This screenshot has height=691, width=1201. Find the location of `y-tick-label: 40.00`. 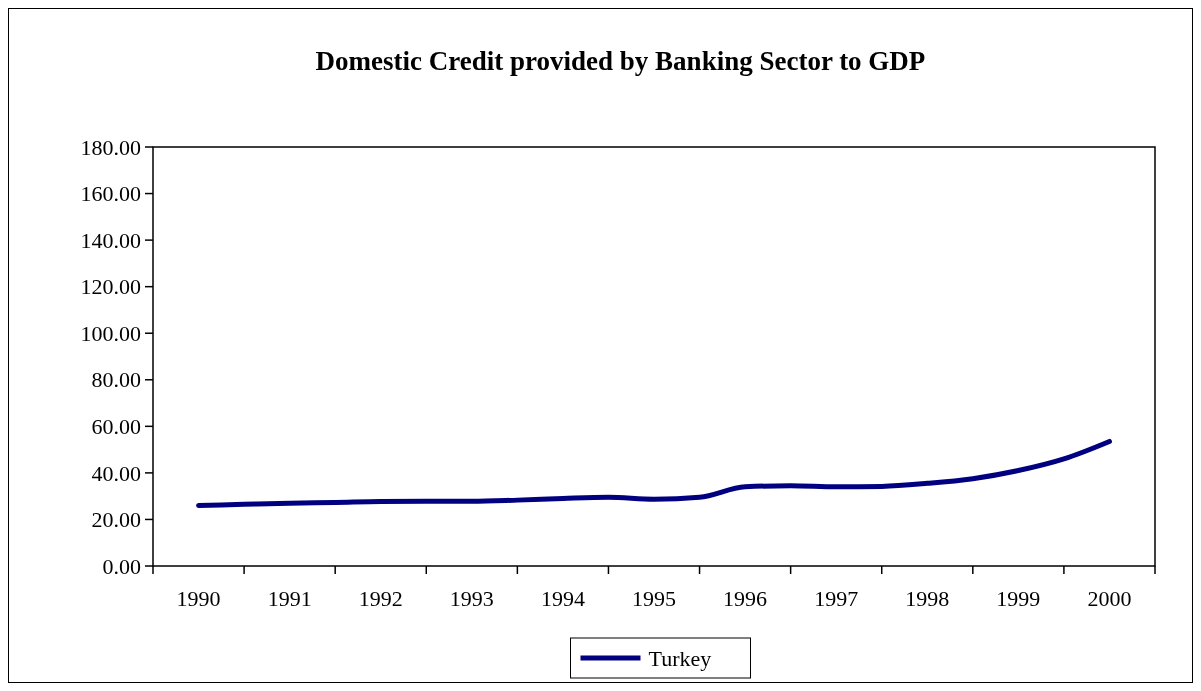

y-tick-label: 40.00 is located at coordinates (116, 473).